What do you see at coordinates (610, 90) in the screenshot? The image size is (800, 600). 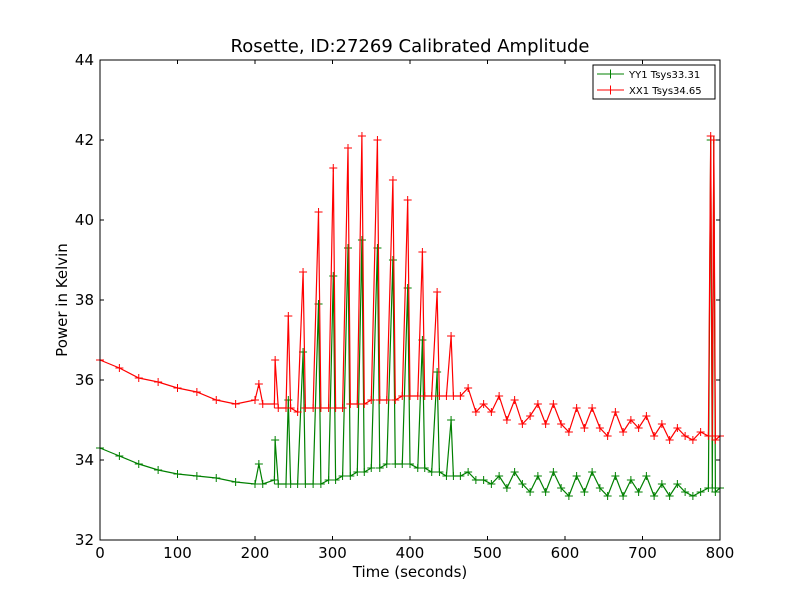 I see `legend-marker-xx1` at bounding box center [610, 90].